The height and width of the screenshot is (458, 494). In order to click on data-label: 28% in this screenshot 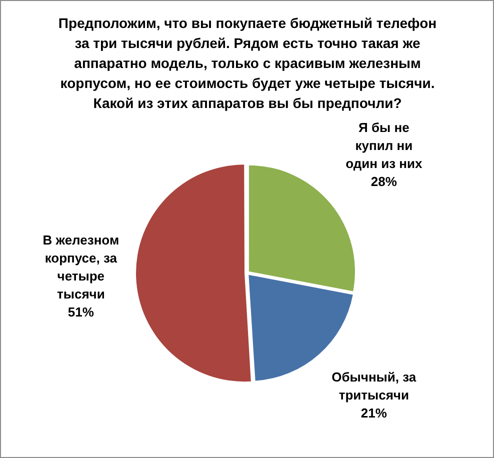, I will do `click(384, 181)`.